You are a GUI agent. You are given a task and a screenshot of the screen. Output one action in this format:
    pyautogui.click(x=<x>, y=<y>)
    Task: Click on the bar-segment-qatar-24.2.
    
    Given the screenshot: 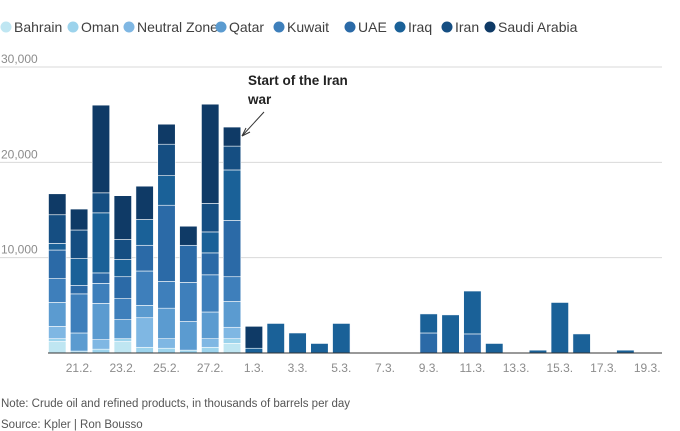 What is the action you would take?
    pyautogui.click(x=144, y=312)
    